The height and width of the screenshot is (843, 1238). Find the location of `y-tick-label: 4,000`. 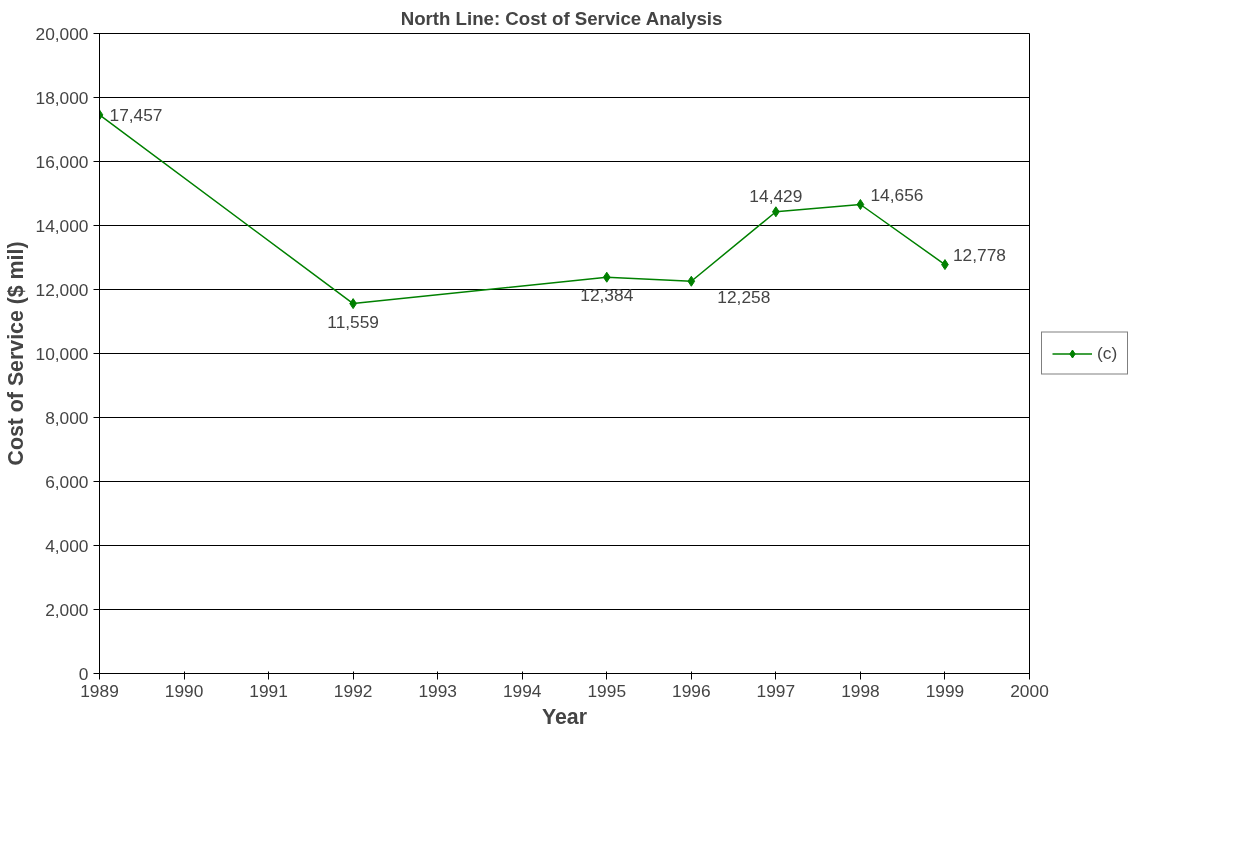

y-tick-label: 4,000 is located at coordinates (67, 545).